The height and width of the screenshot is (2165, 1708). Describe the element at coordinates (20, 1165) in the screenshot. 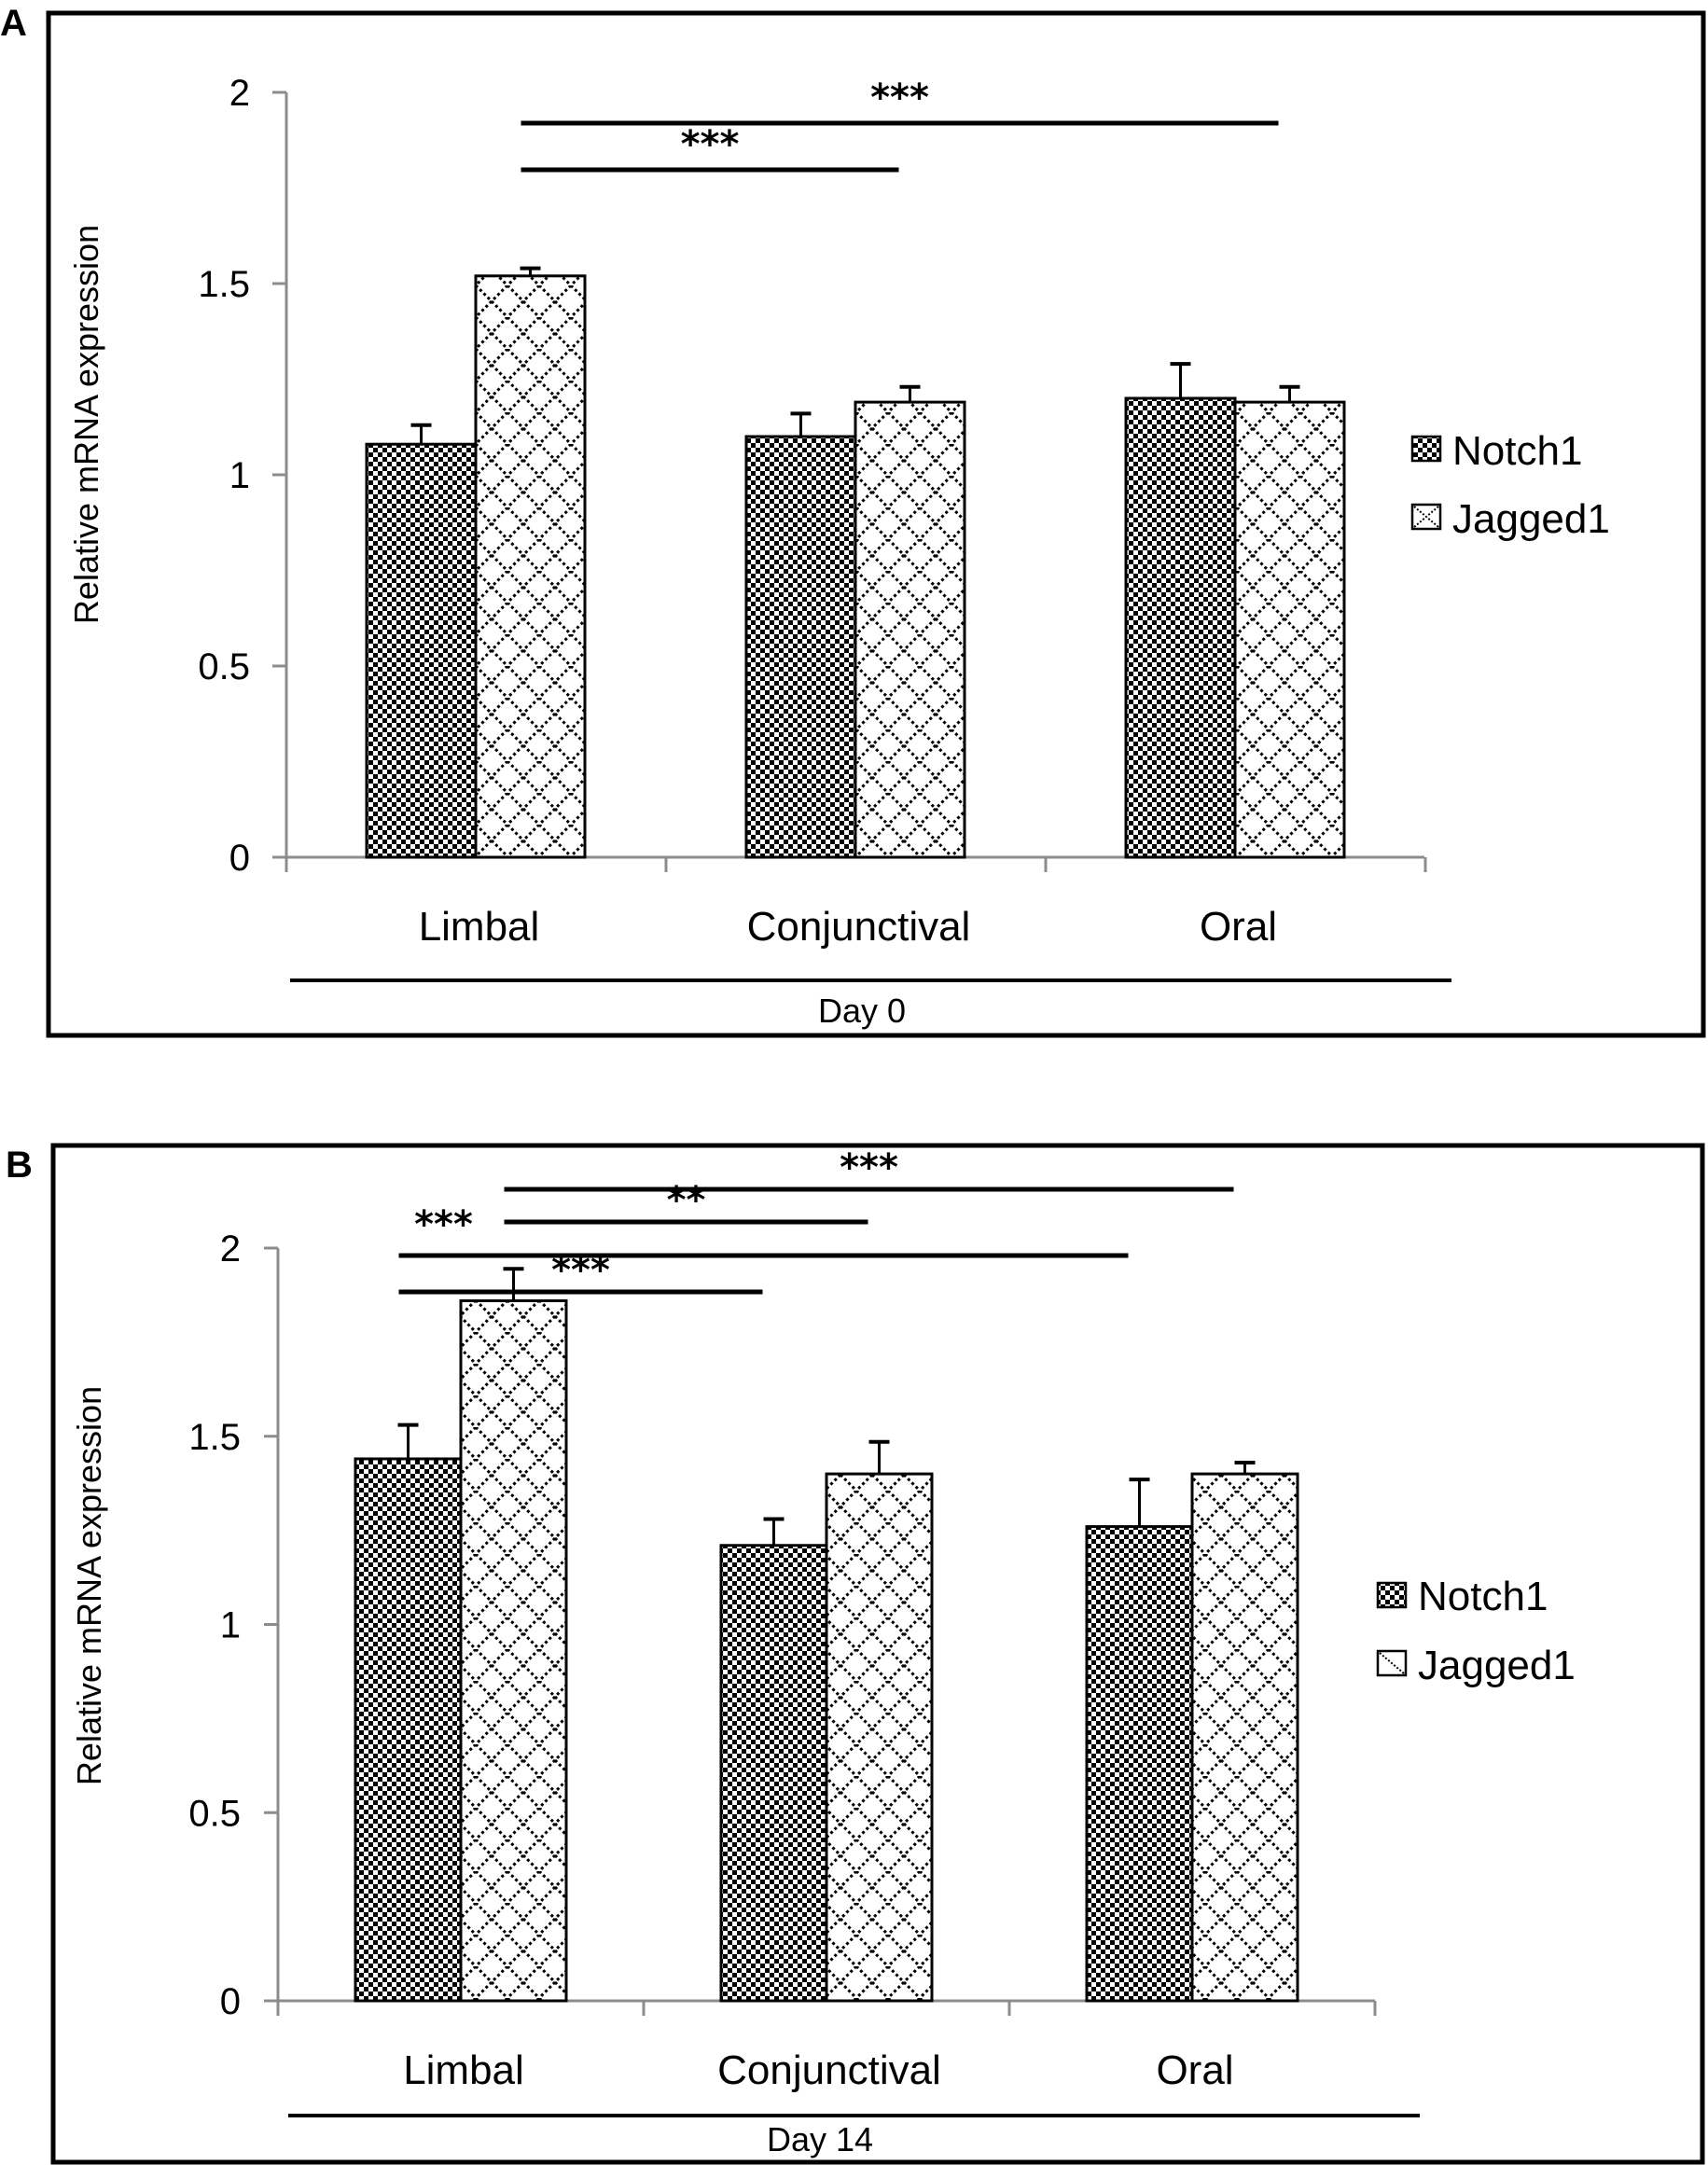

I see `panel-letter: B` at that location.